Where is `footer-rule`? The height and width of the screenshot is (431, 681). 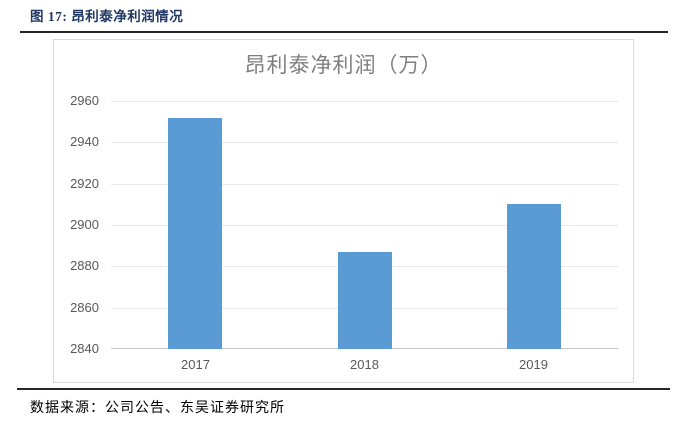
footer-rule is located at coordinates (343, 389).